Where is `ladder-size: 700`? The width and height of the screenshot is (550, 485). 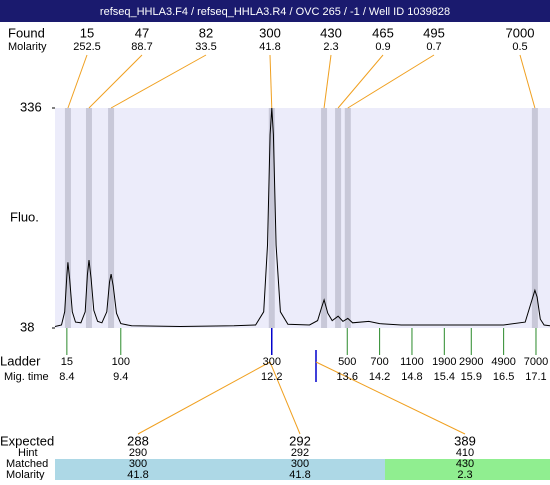
ladder-size: 700 is located at coordinates (379, 362).